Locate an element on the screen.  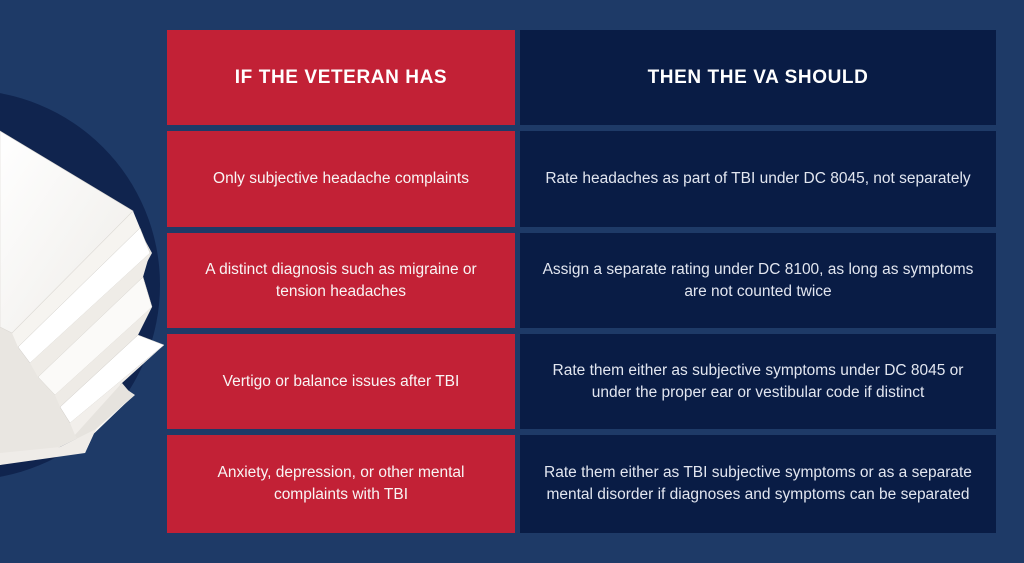
papers-top-sheet is located at coordinates (67, 232).